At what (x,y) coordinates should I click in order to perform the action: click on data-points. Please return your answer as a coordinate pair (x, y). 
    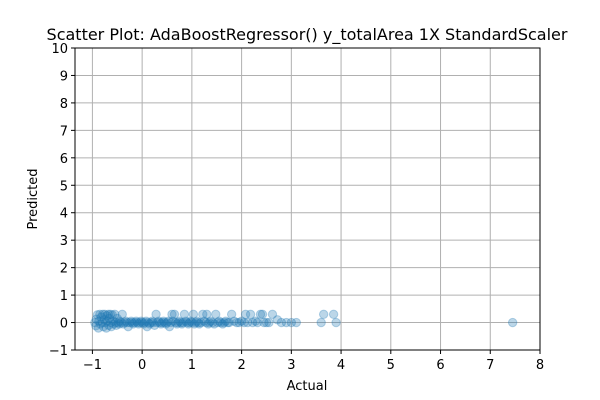
    Looking at the image, I should click on (304, 321).